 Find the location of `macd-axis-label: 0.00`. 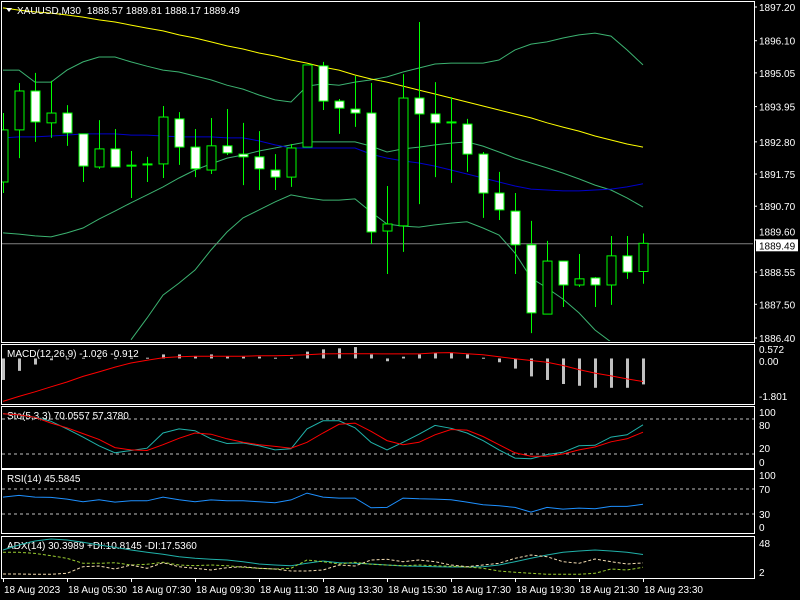

macd-axis-label: 0.00 is located at coordinates (769, 362).